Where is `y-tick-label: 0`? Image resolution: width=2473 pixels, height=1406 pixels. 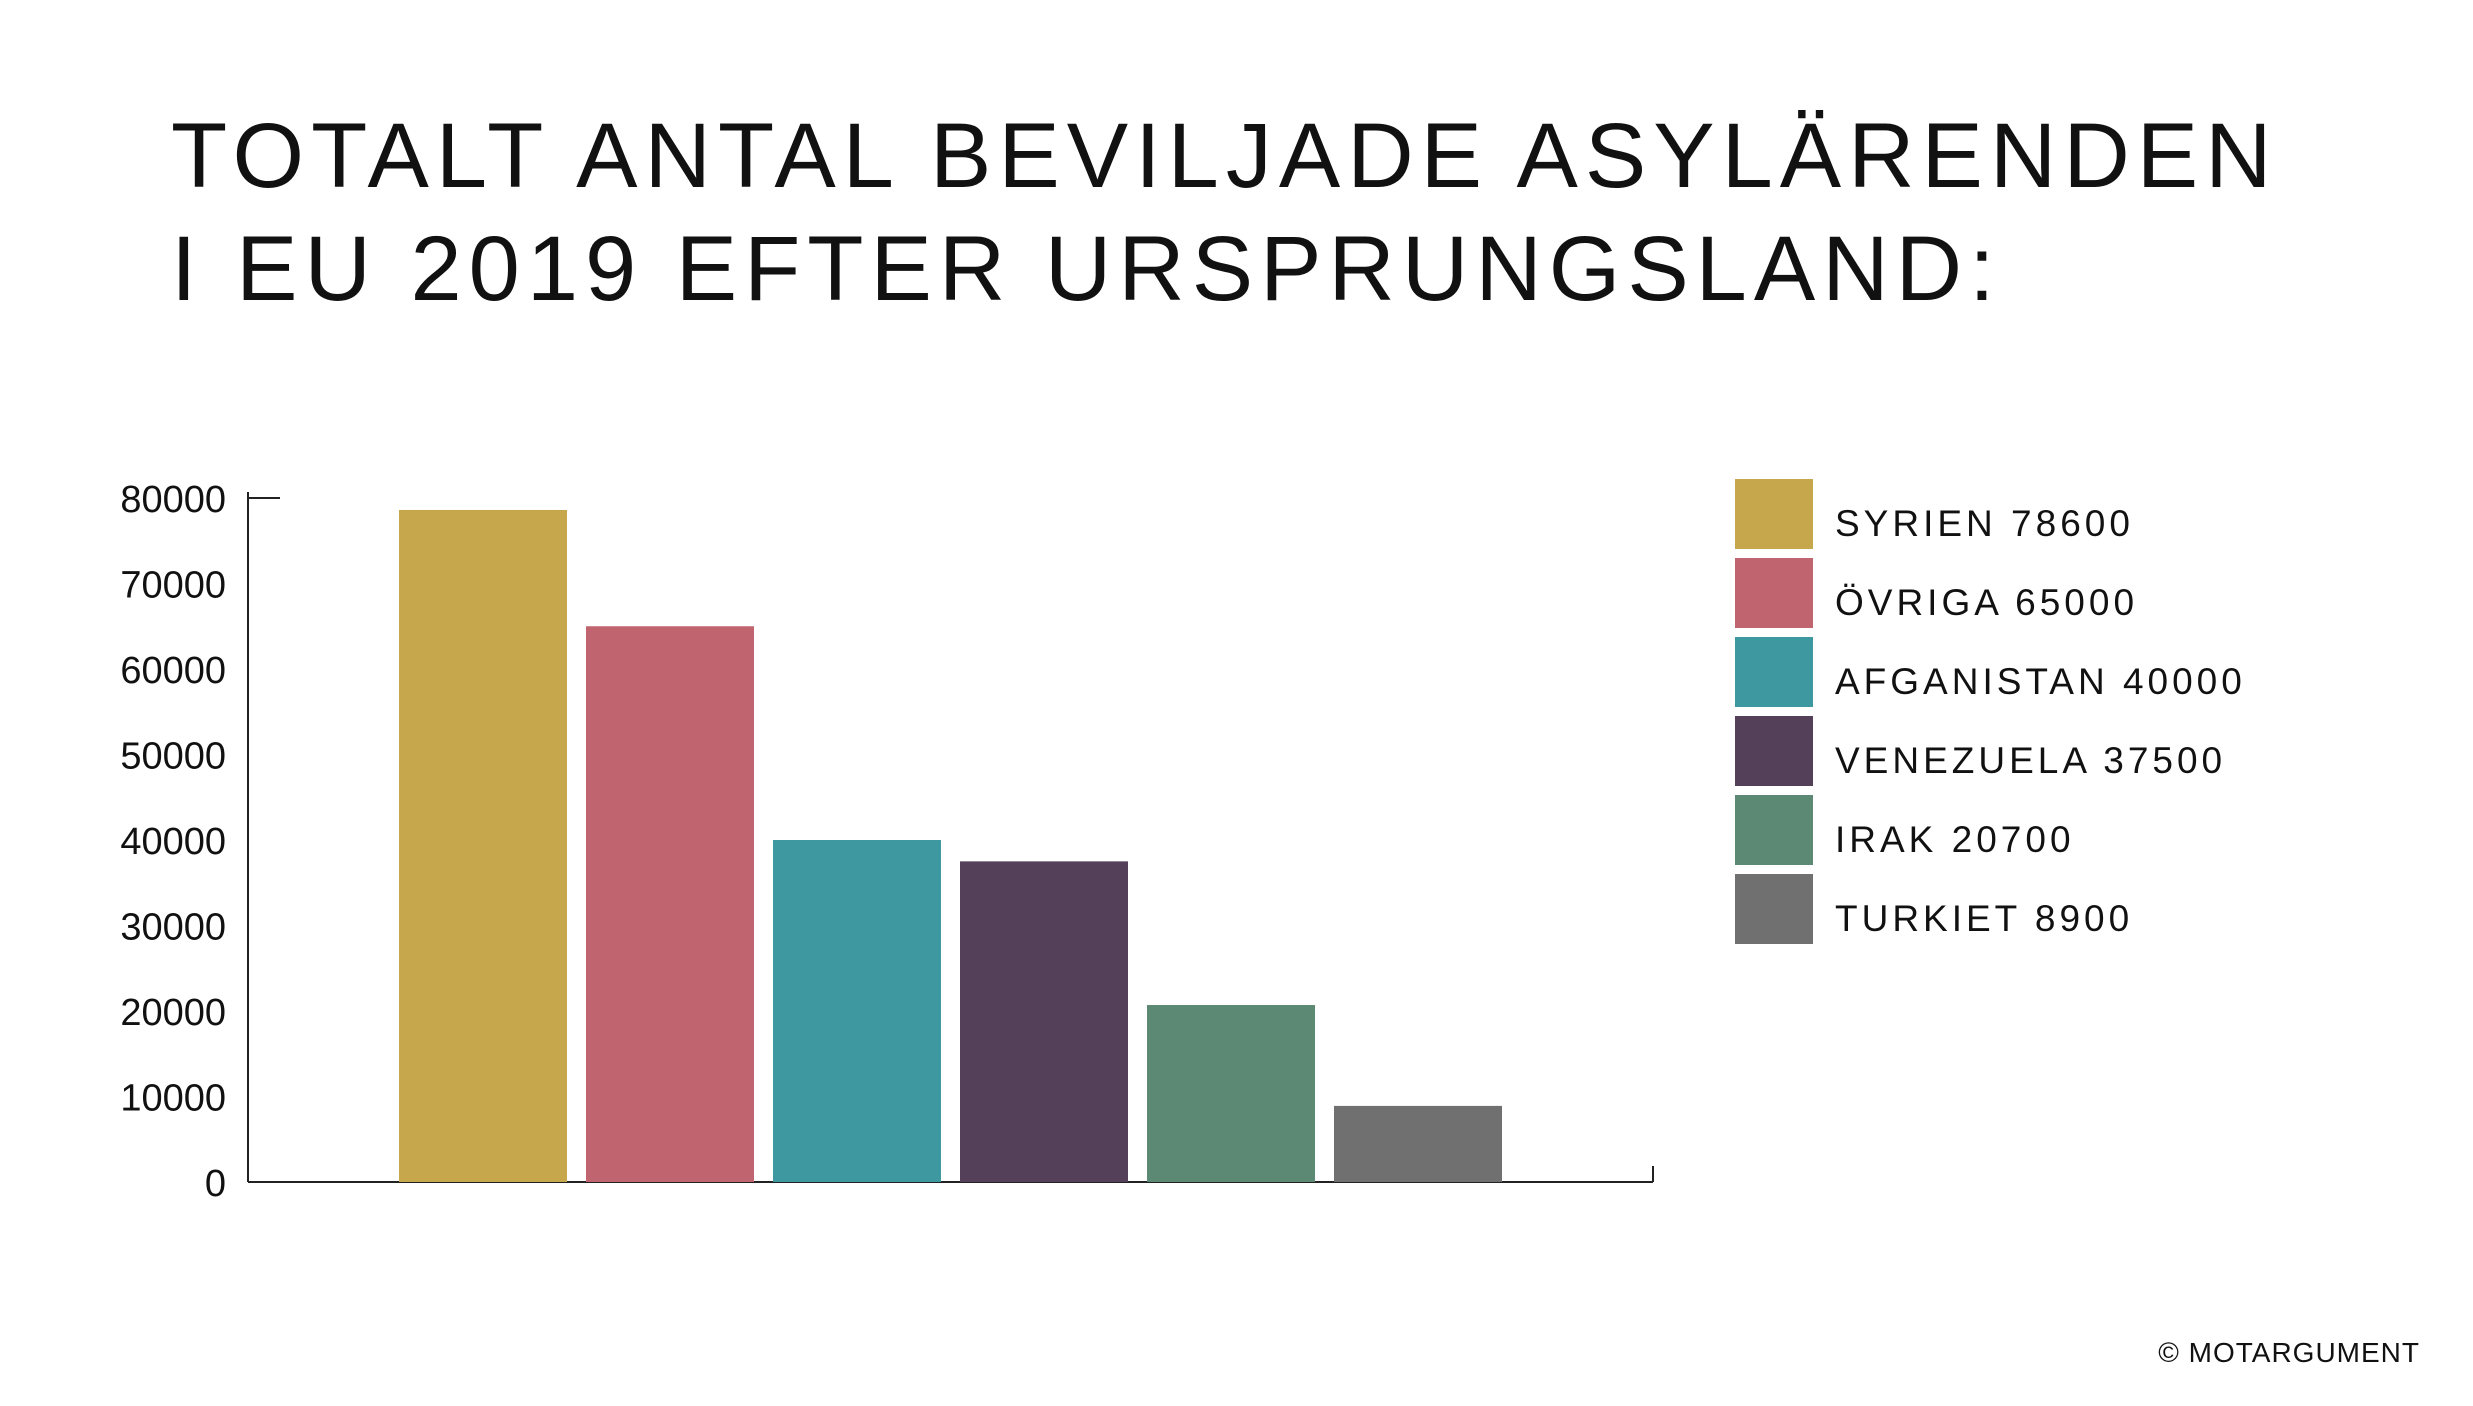 y-tick-label: 0 is located at coordinates (215, 1184).